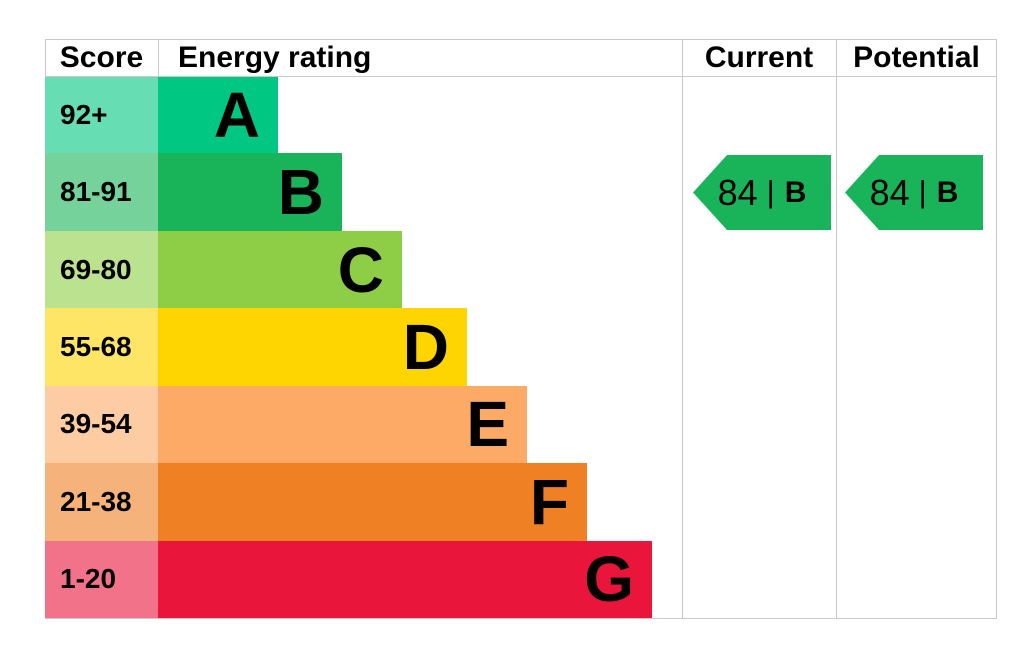  Describe the element at coordinates (250, 192) in the screenshot. I see `band-bar-b: B` at that location.